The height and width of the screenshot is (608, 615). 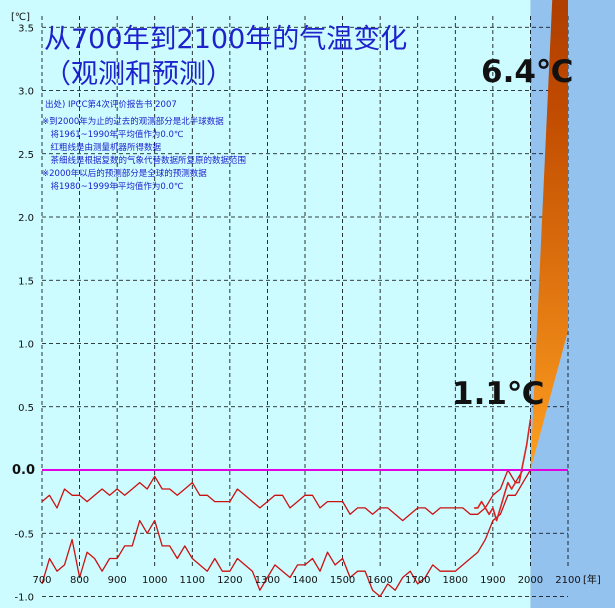 What do you see at coordinates (225, 39) in the screenshot?
I see `chart-title-line-1: 从700年到2100年的气温变化` at bounding box center [225, 39].